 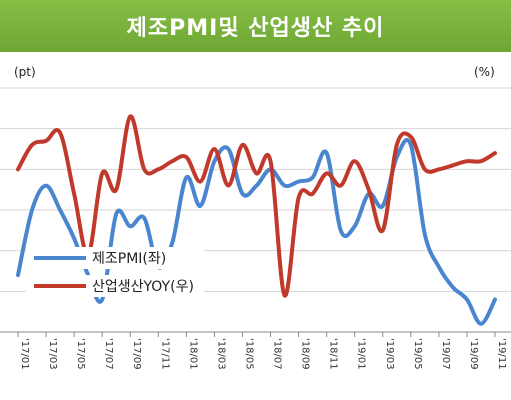 I want to click on legend-label: 산업생산YOY(우), so click(x=143, y=287).